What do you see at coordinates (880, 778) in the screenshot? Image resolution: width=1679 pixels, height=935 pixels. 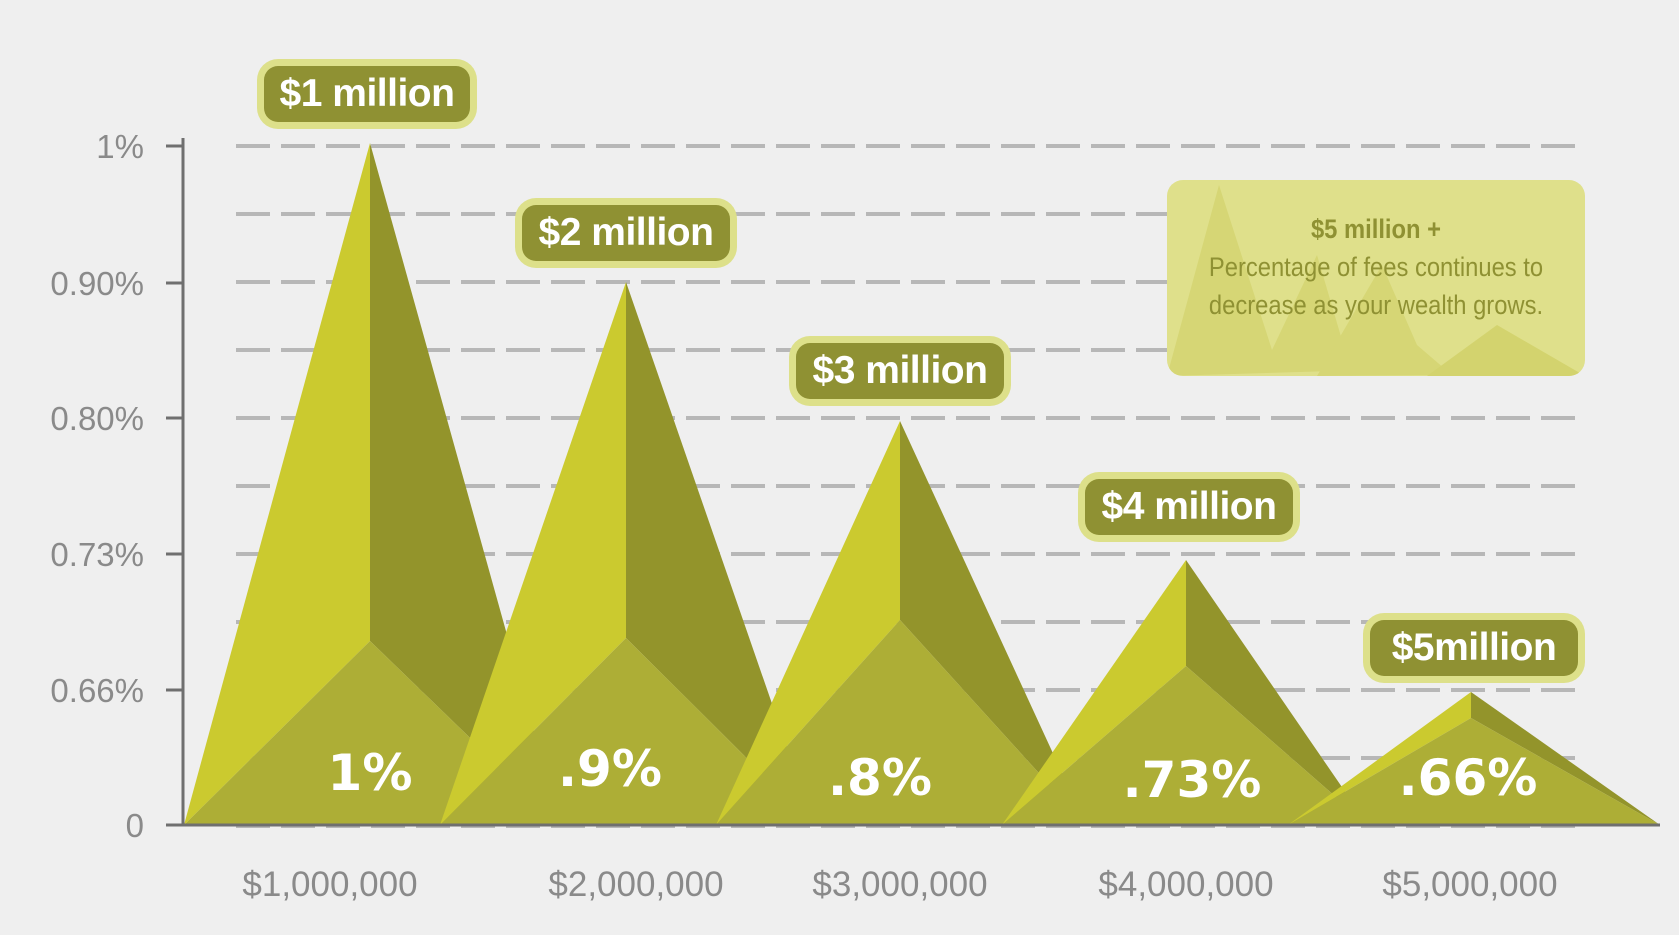 I see `percent-label: .8%` at bounding box center [880, 778].